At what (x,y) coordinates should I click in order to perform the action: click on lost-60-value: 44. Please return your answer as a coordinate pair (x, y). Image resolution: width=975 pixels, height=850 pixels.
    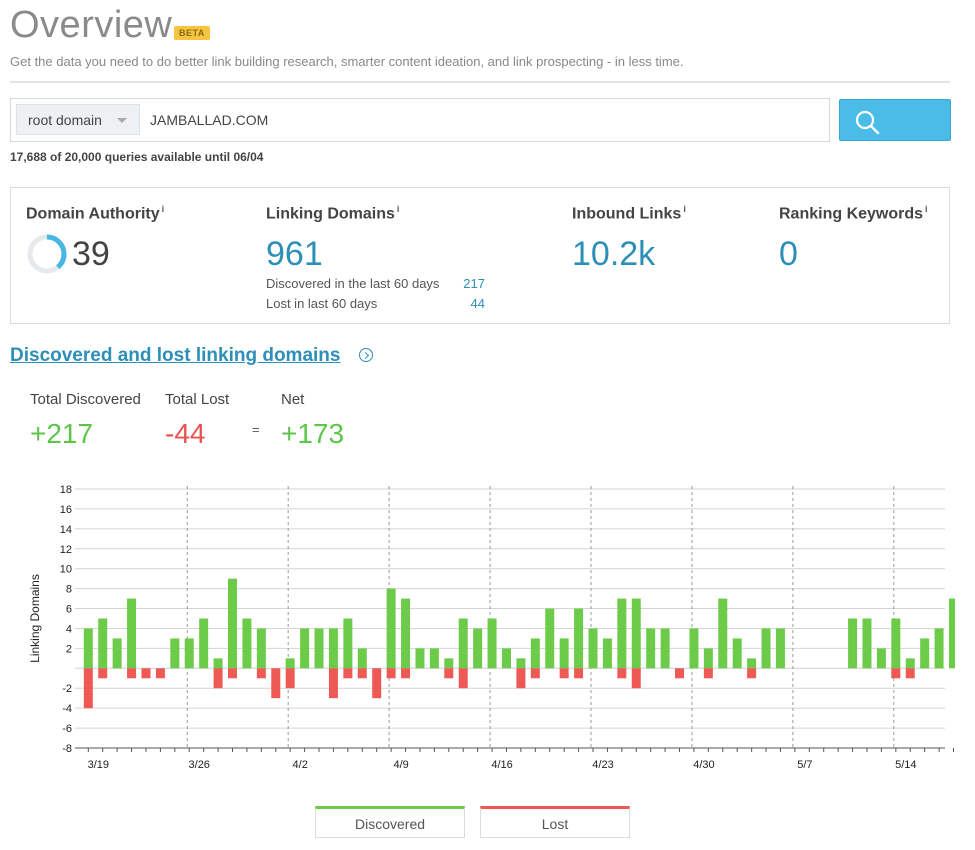
    Looking at the image, I should click on (477, 303).